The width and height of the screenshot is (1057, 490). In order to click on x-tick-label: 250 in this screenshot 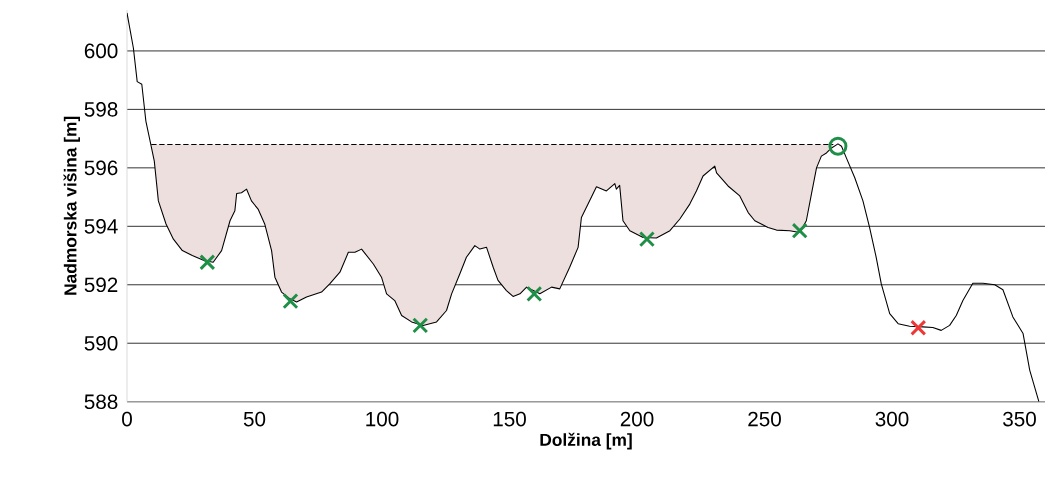, I will do `click(764, 419)`.